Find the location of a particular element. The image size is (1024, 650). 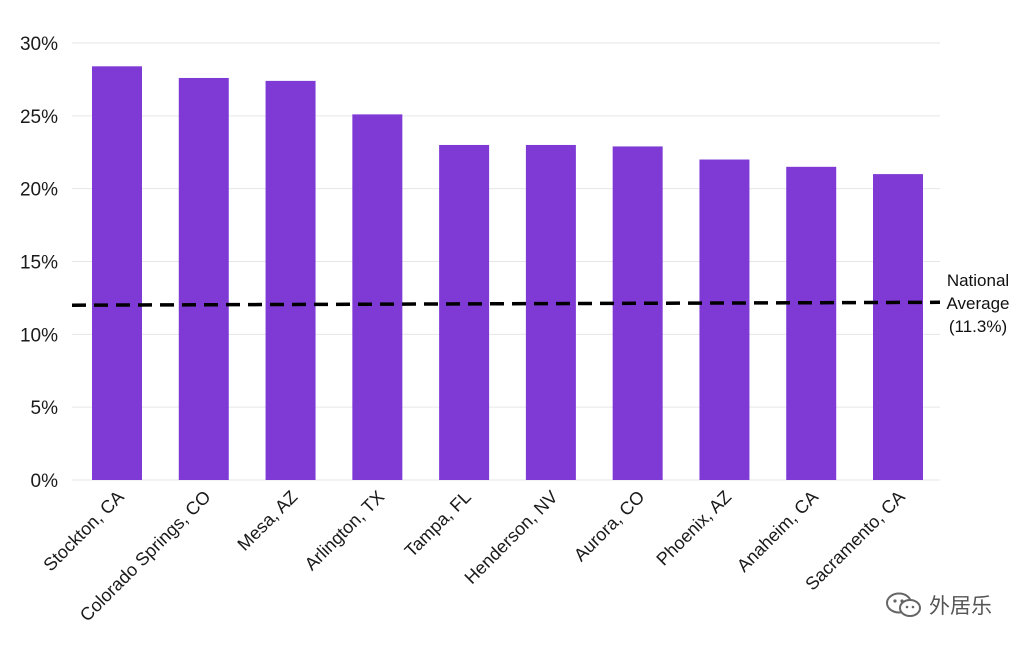

national-average-line is located at coordinates (506, 303).